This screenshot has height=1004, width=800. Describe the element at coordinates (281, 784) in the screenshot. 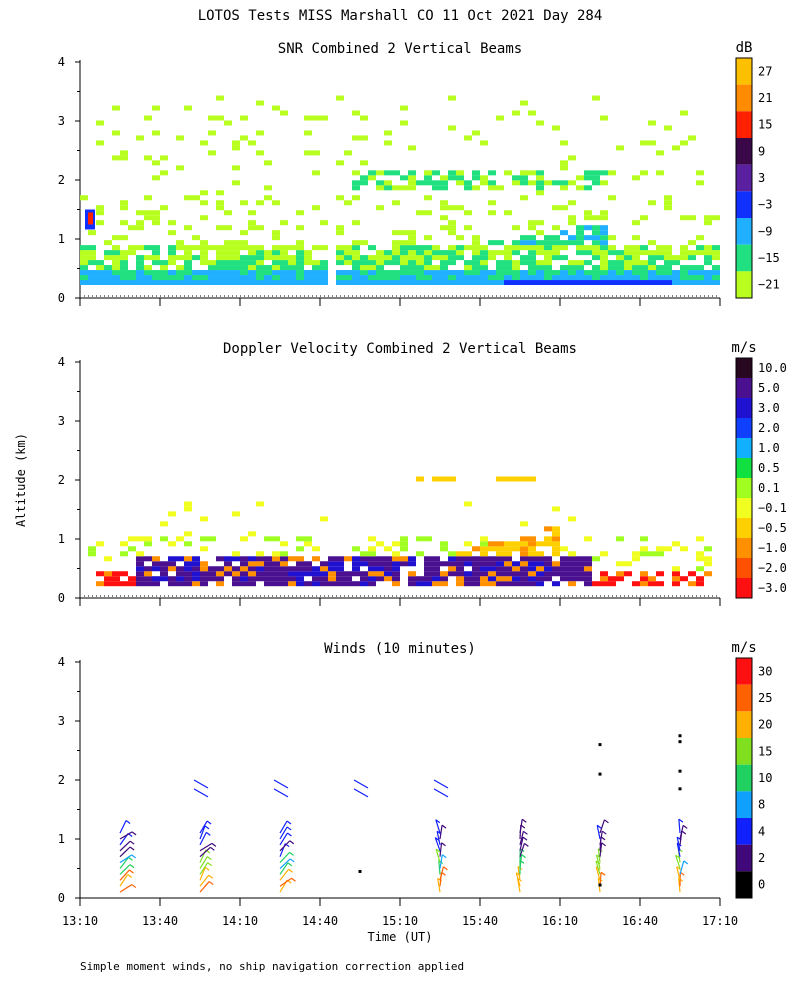

I see `wind-barb` at that location.